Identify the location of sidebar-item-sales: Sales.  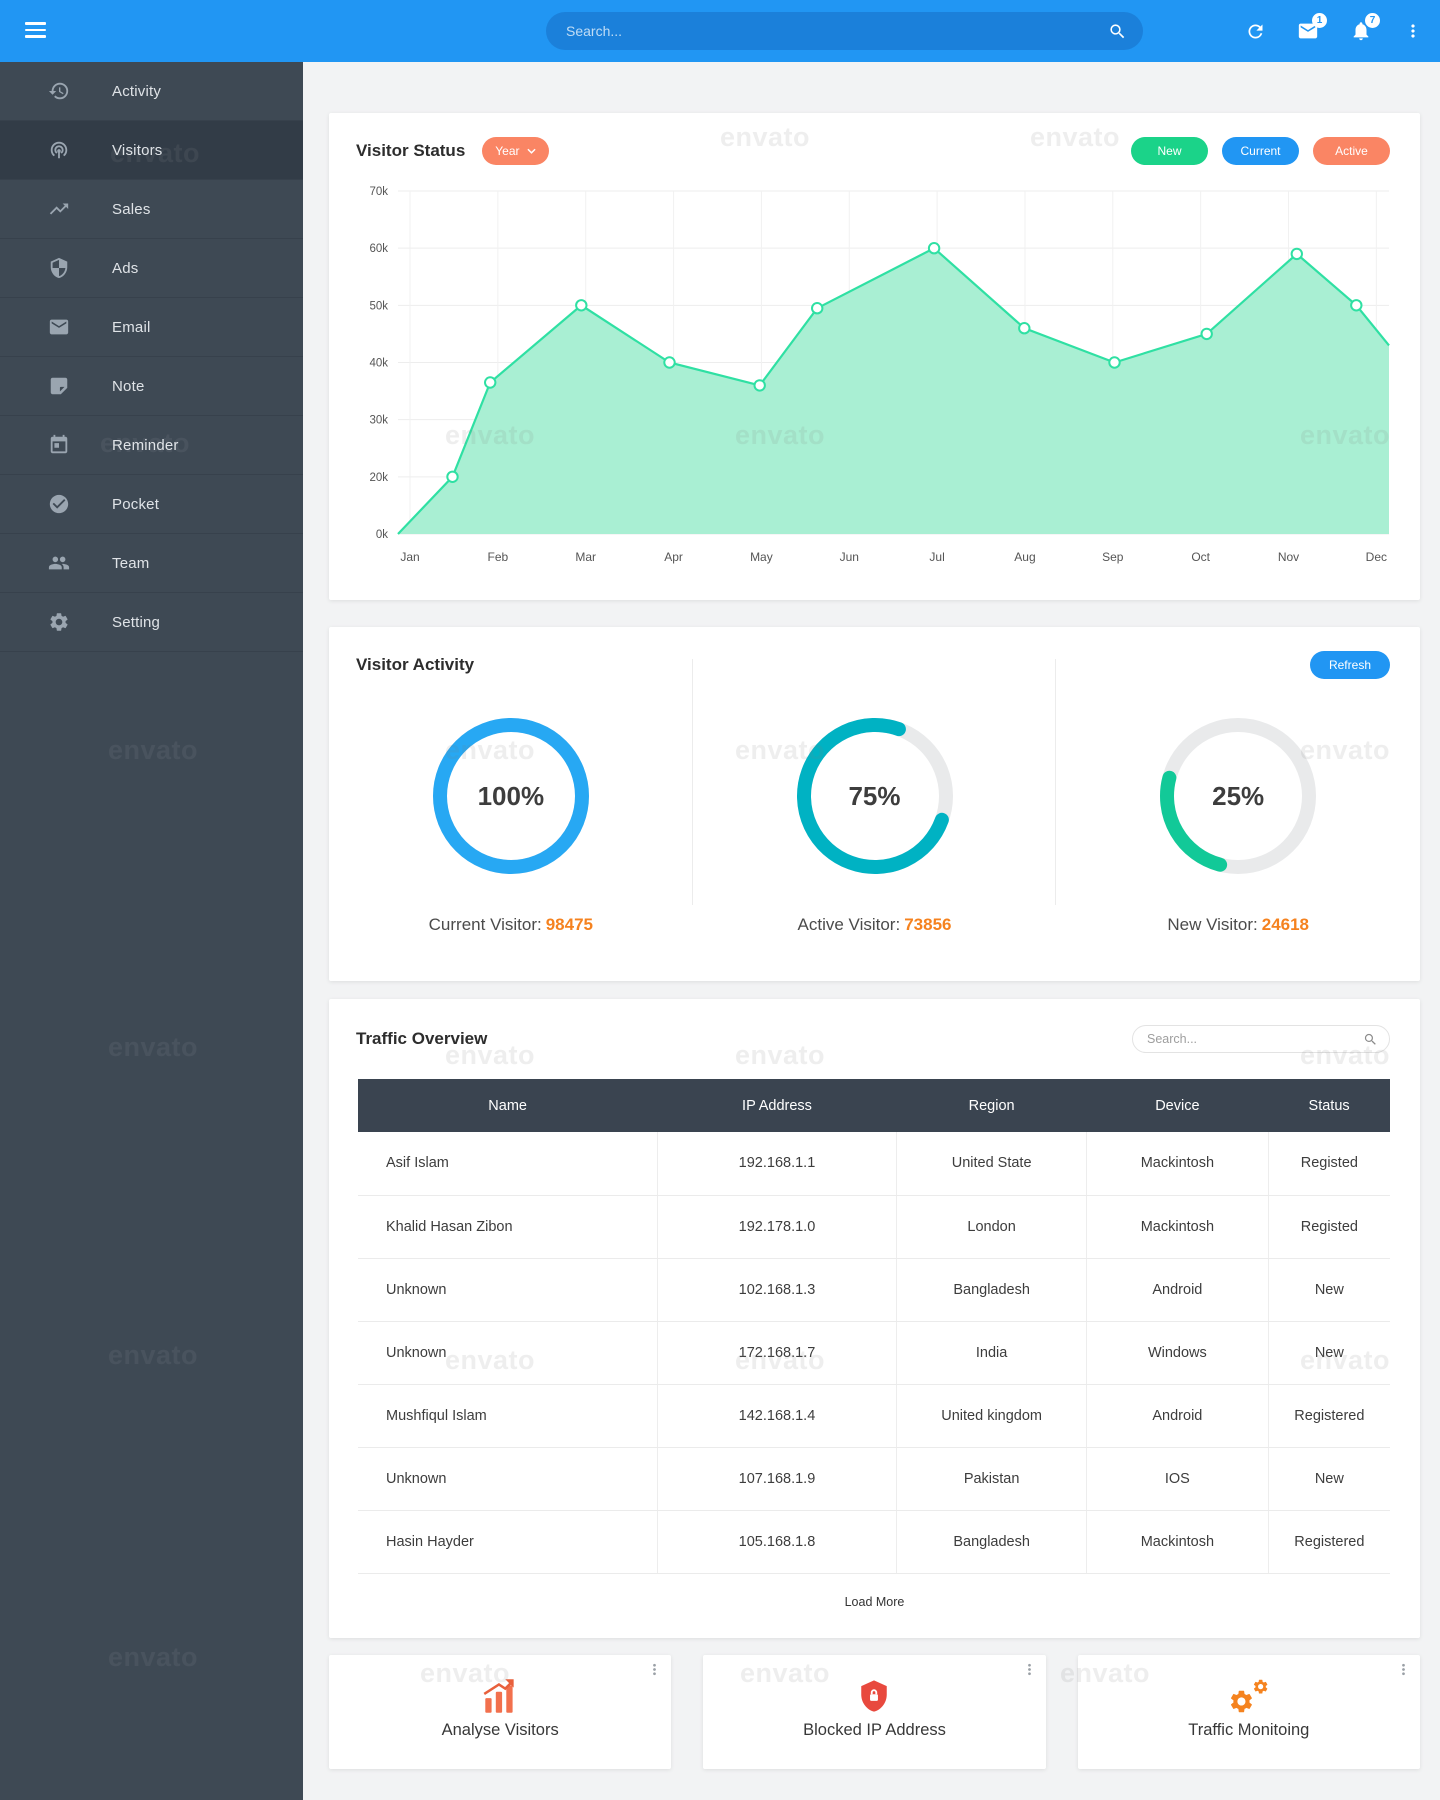
(151, 209).